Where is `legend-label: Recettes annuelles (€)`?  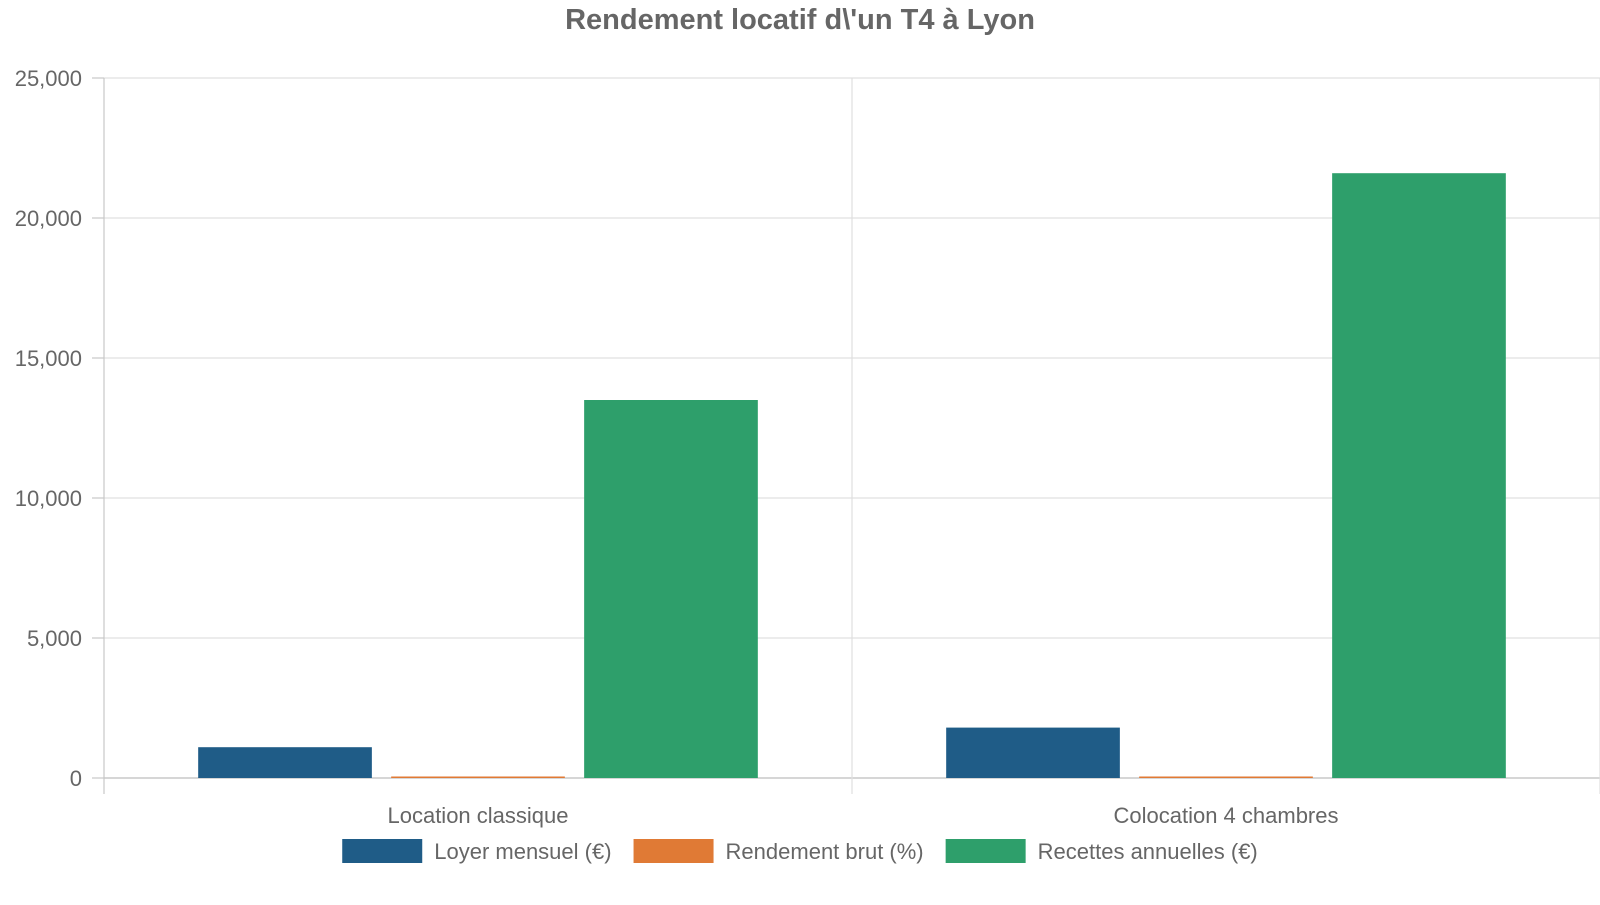 legend-label: Recettes annuelles (€) is located at coordinates (1148, 851).